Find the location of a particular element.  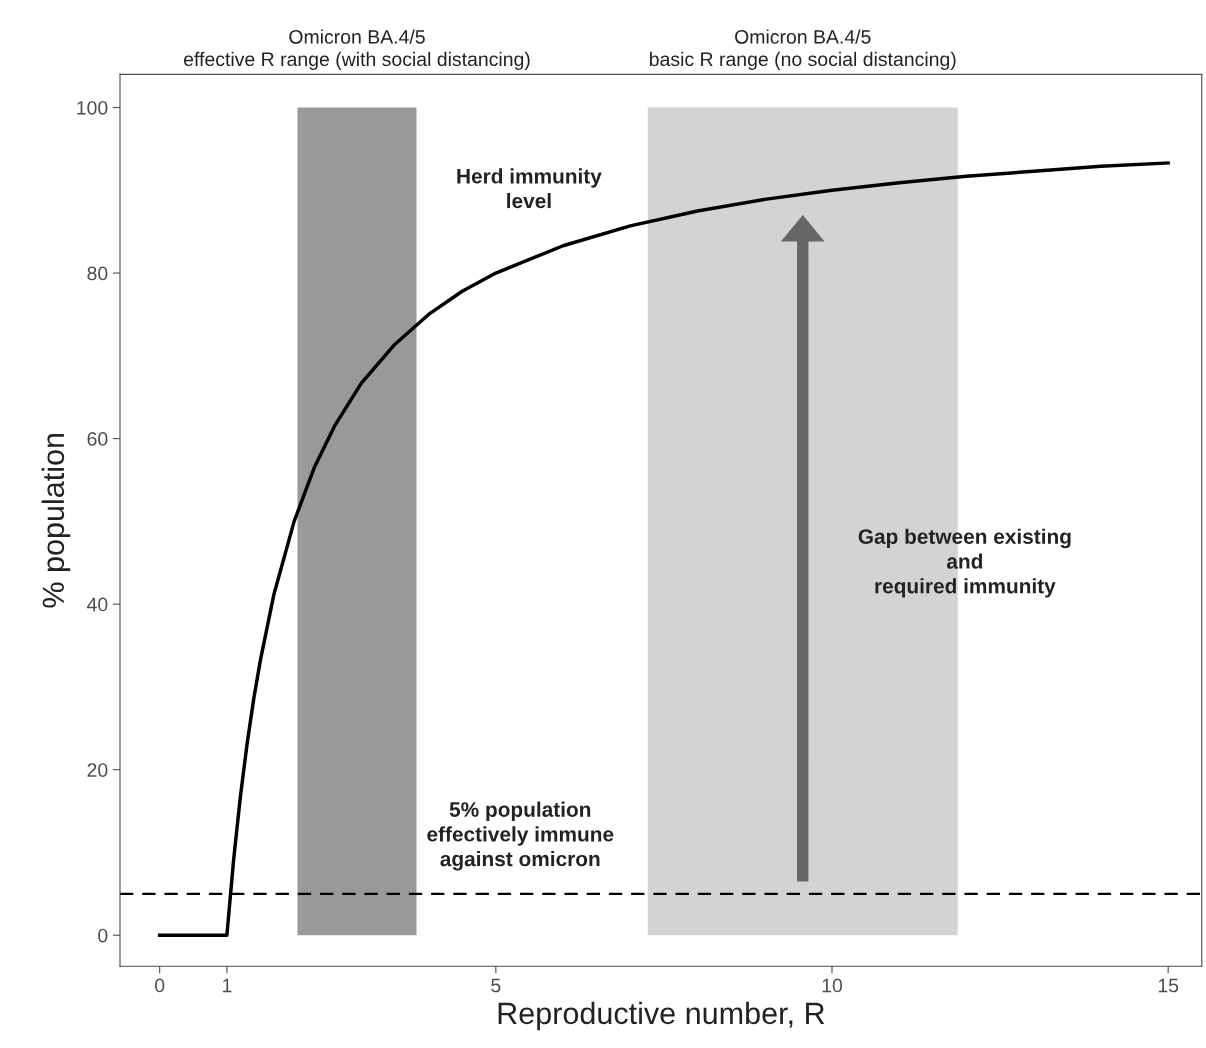

annotation: 5% population effectively immune against omicron is located at coordinates (520, 836).